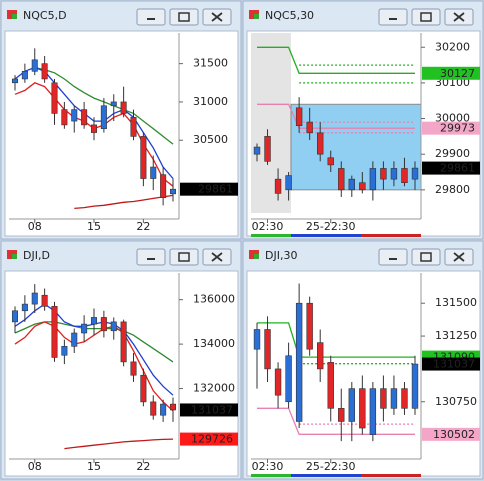 The image size is (484, 481). I want to click on price-tag-label: 131037, so click(454, 364).